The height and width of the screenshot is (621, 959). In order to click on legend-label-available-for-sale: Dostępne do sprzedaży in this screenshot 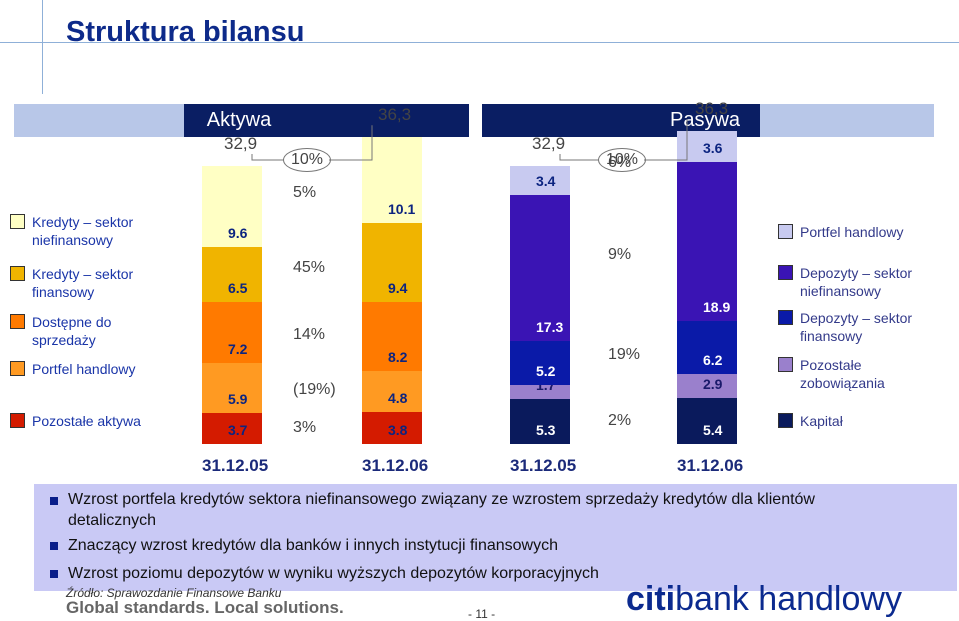, I will do `click(72, 331)`.